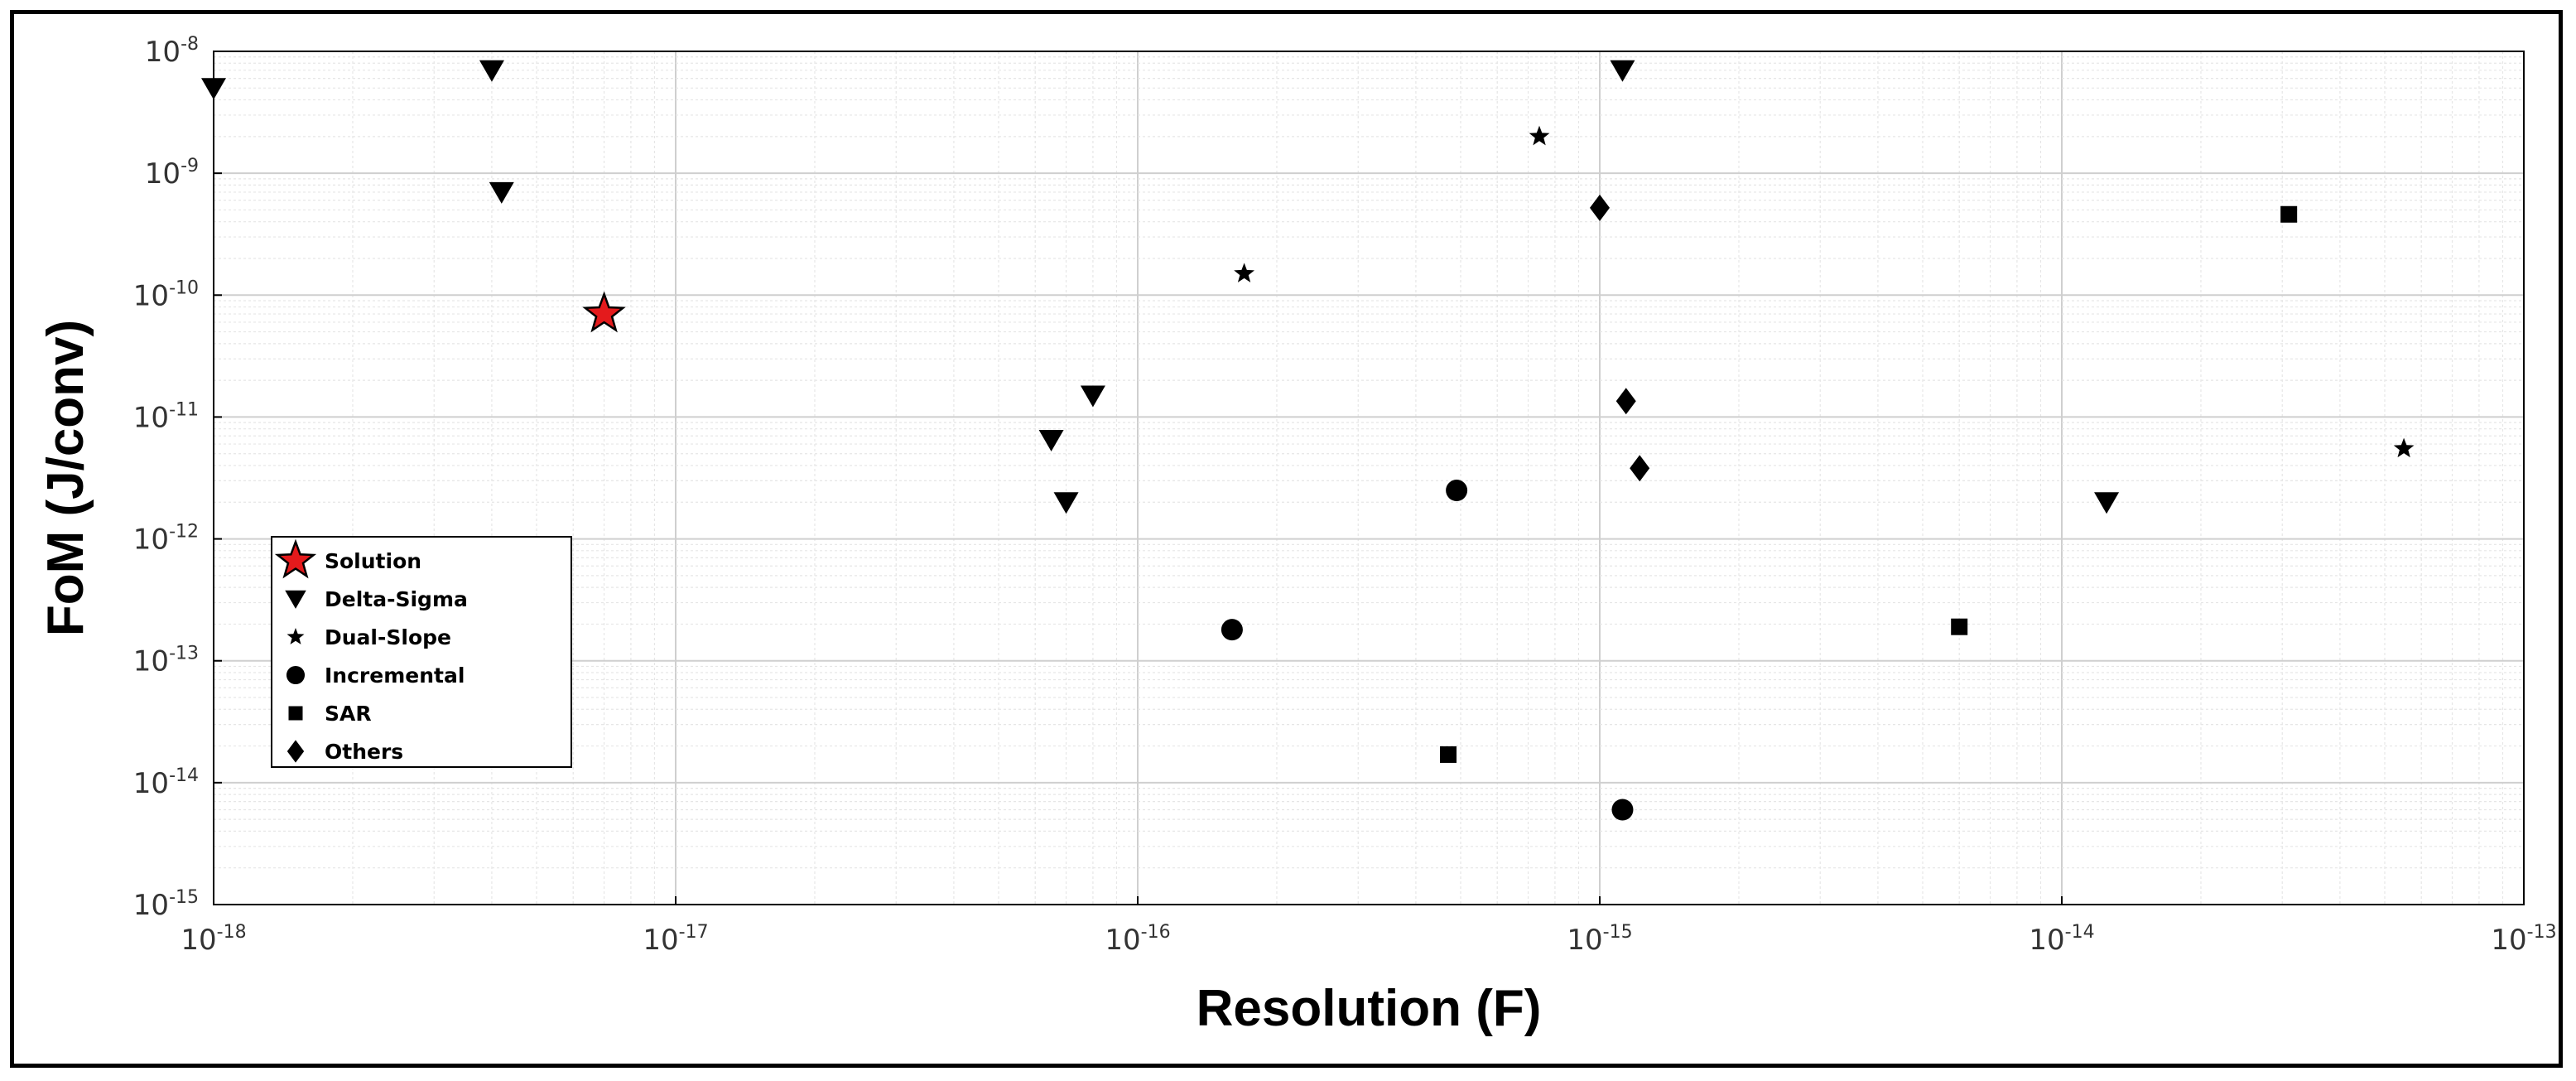 This screenshot has width=2576, height=1081. What do you see at coordinates (295, 713) in the screenshot?
I see `legend-marker-sar` at bounding box center [295, 713].